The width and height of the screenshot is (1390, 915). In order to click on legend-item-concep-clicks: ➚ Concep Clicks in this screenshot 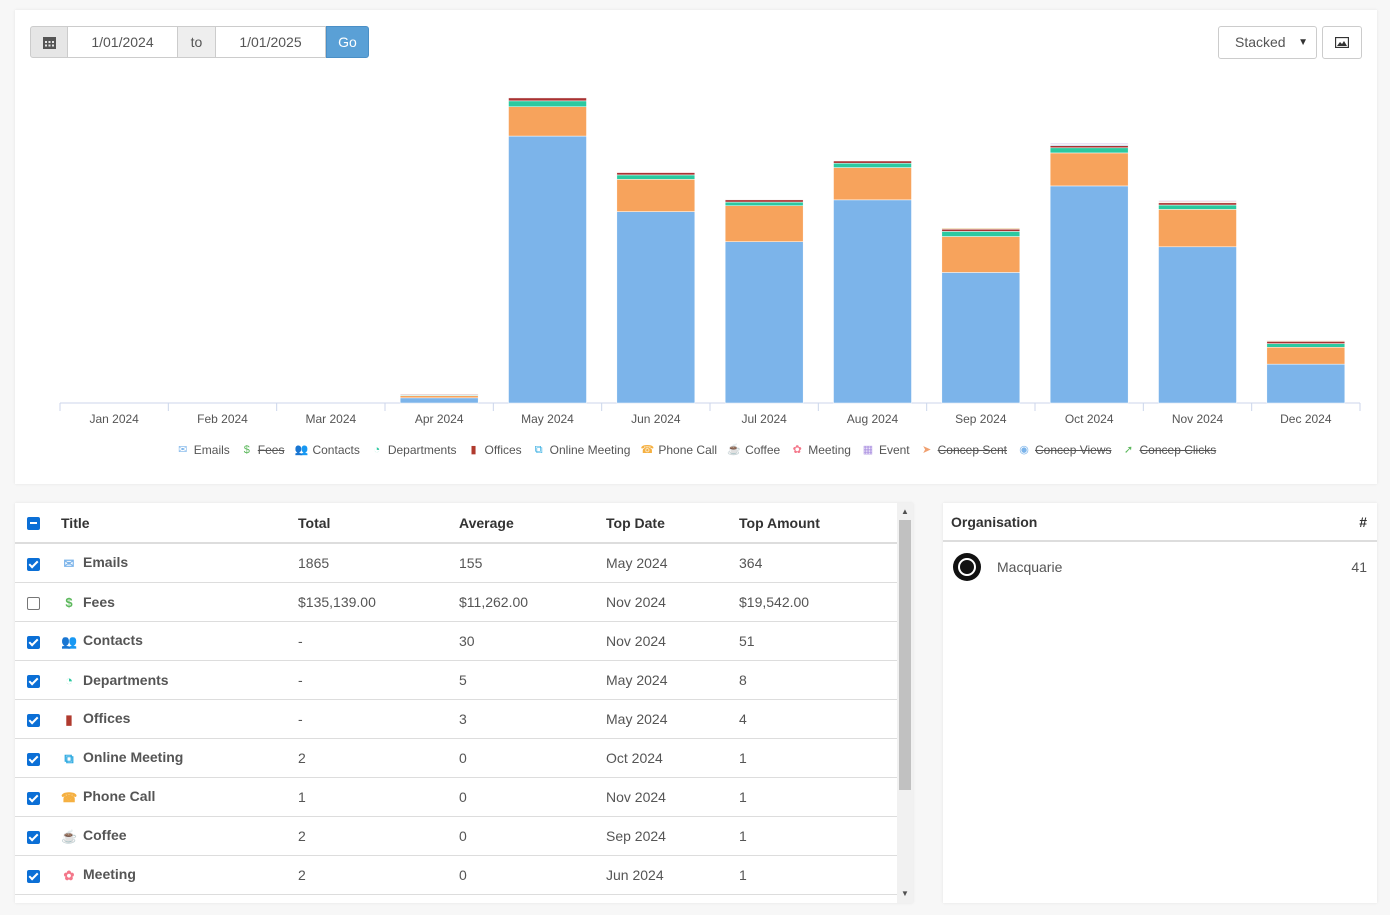, I will do `click(1169, 450)`.